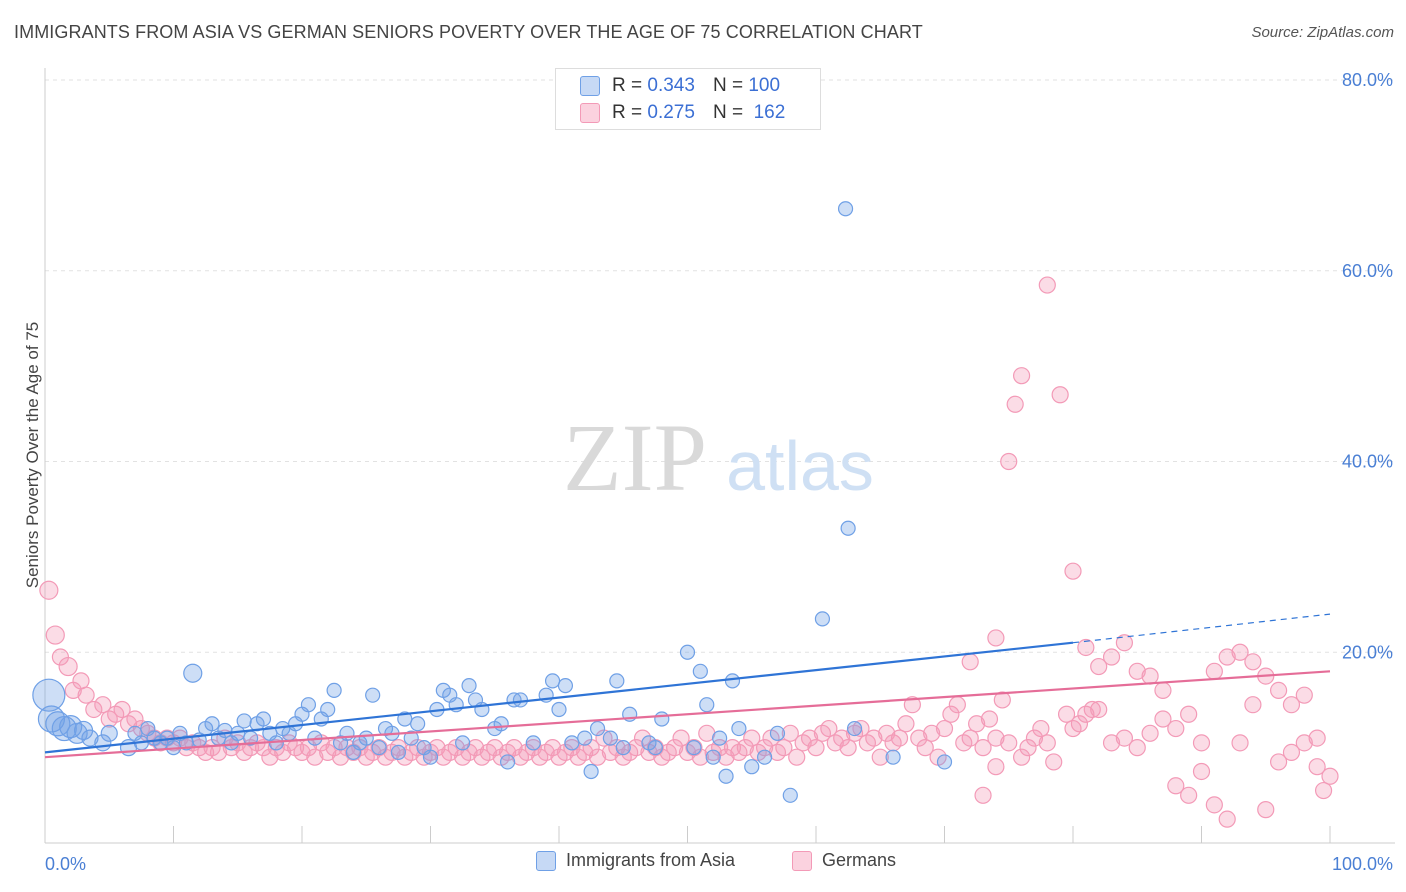  Describe the element at coordinates (800, 466) in the screenshot. I see `watermark-atlas: atlas` at that location.